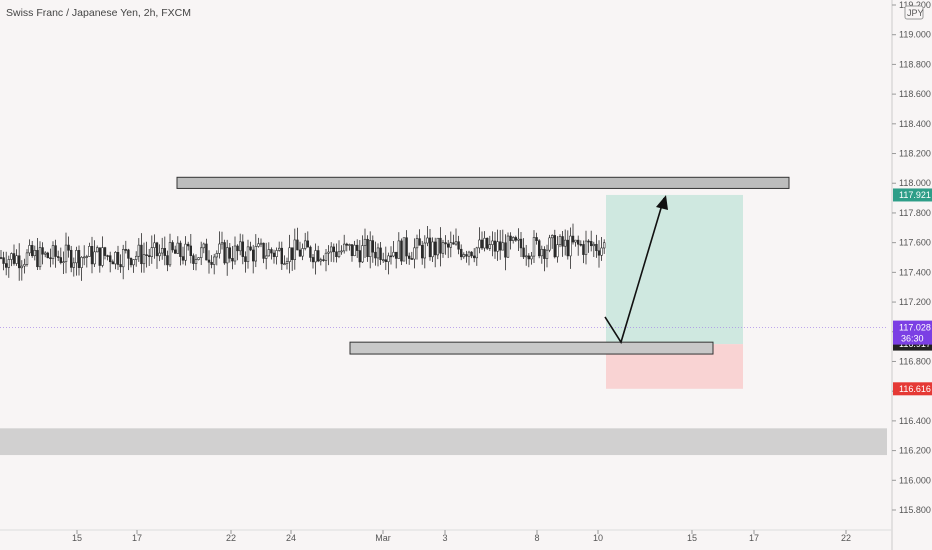  What do you see at coordinates (531, 348) in the screenshot?
I see `entry-zone` at bounding box center [531, 348].